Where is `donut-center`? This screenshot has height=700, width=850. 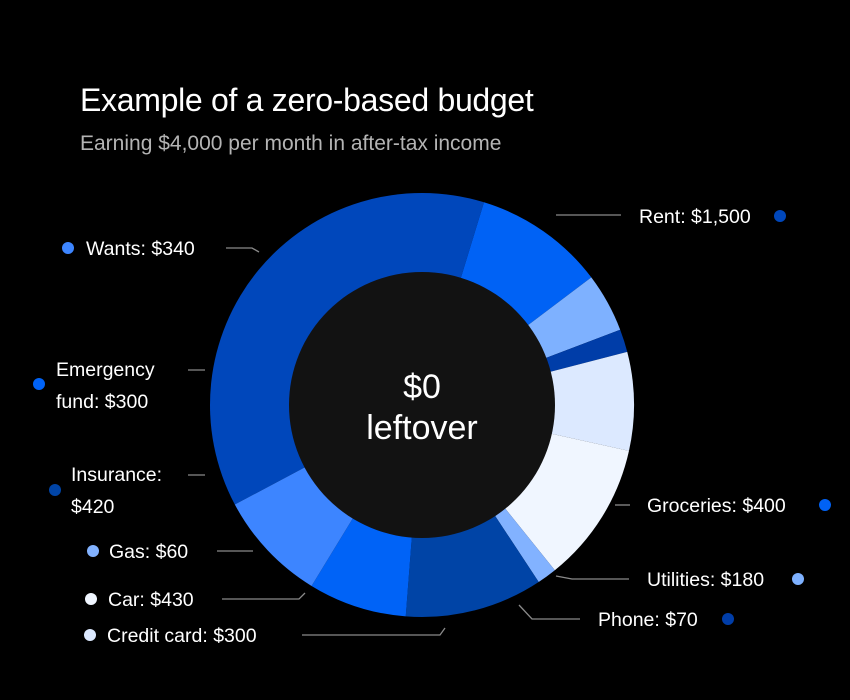
donut-center is located at coordinates (422, 405).